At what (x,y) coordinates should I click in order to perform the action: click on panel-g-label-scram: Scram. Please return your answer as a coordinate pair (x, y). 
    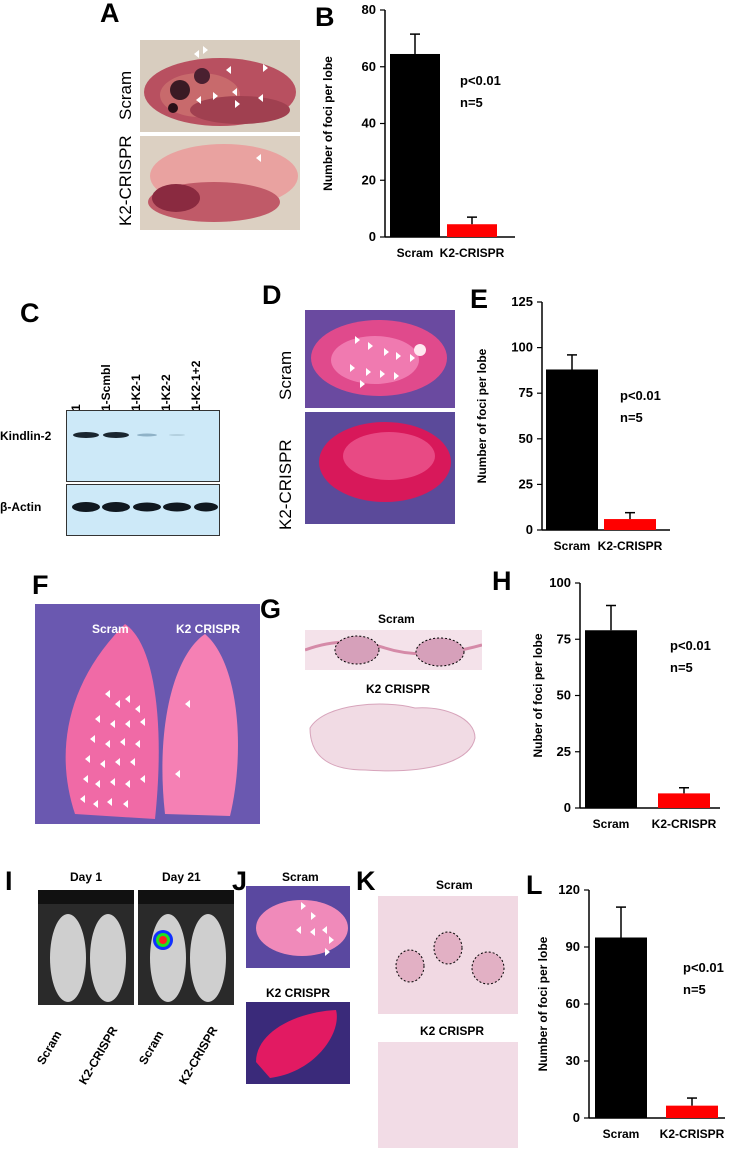
    Looking at the image, I should click on (396, 619).